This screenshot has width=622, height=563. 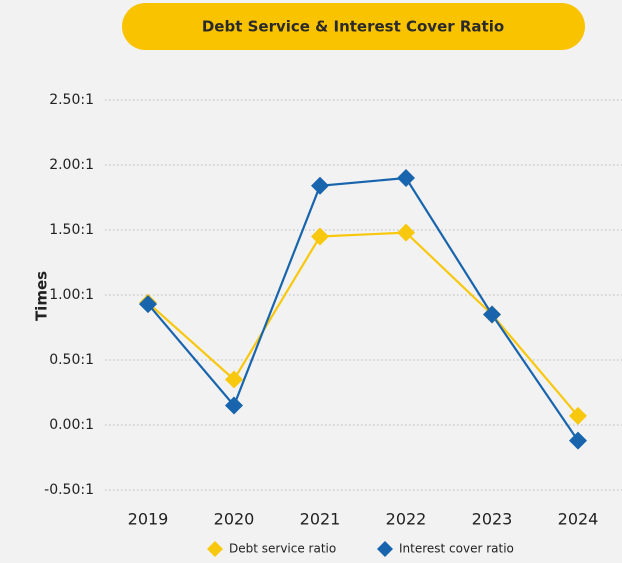 I want to click on y-tick-label: -0.50:1, so click(x=69, y=490).